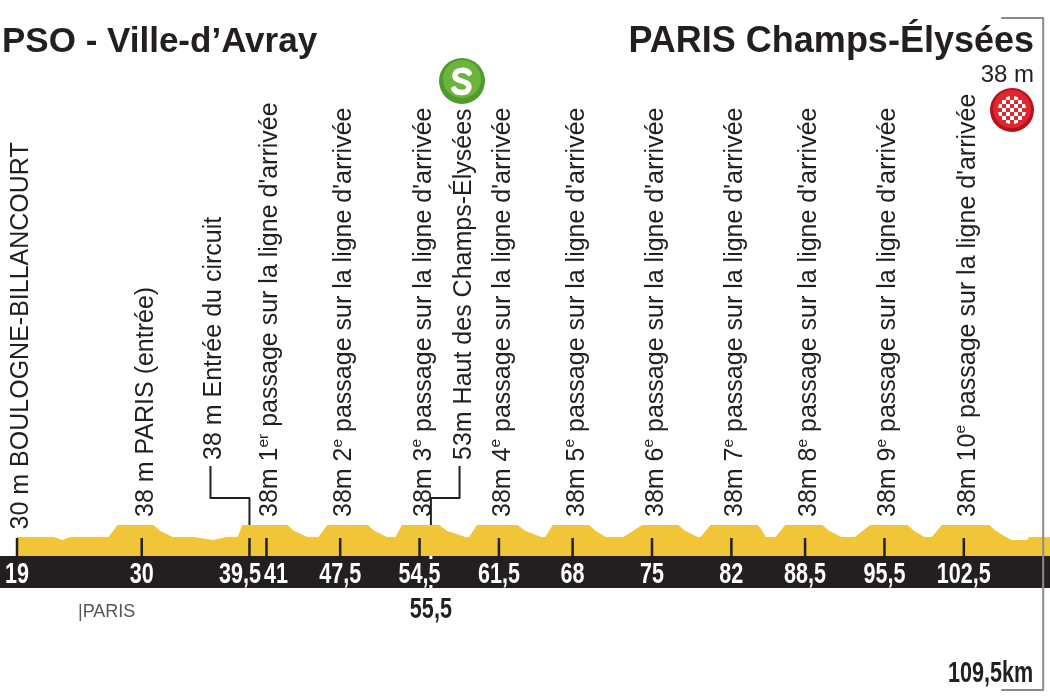 This screenshot has width=1050, height=700. What do you see at coordinates (340, 572) in the screenshot?
I see `x-tick-label: 47,5` at bounding box center [340, 572].